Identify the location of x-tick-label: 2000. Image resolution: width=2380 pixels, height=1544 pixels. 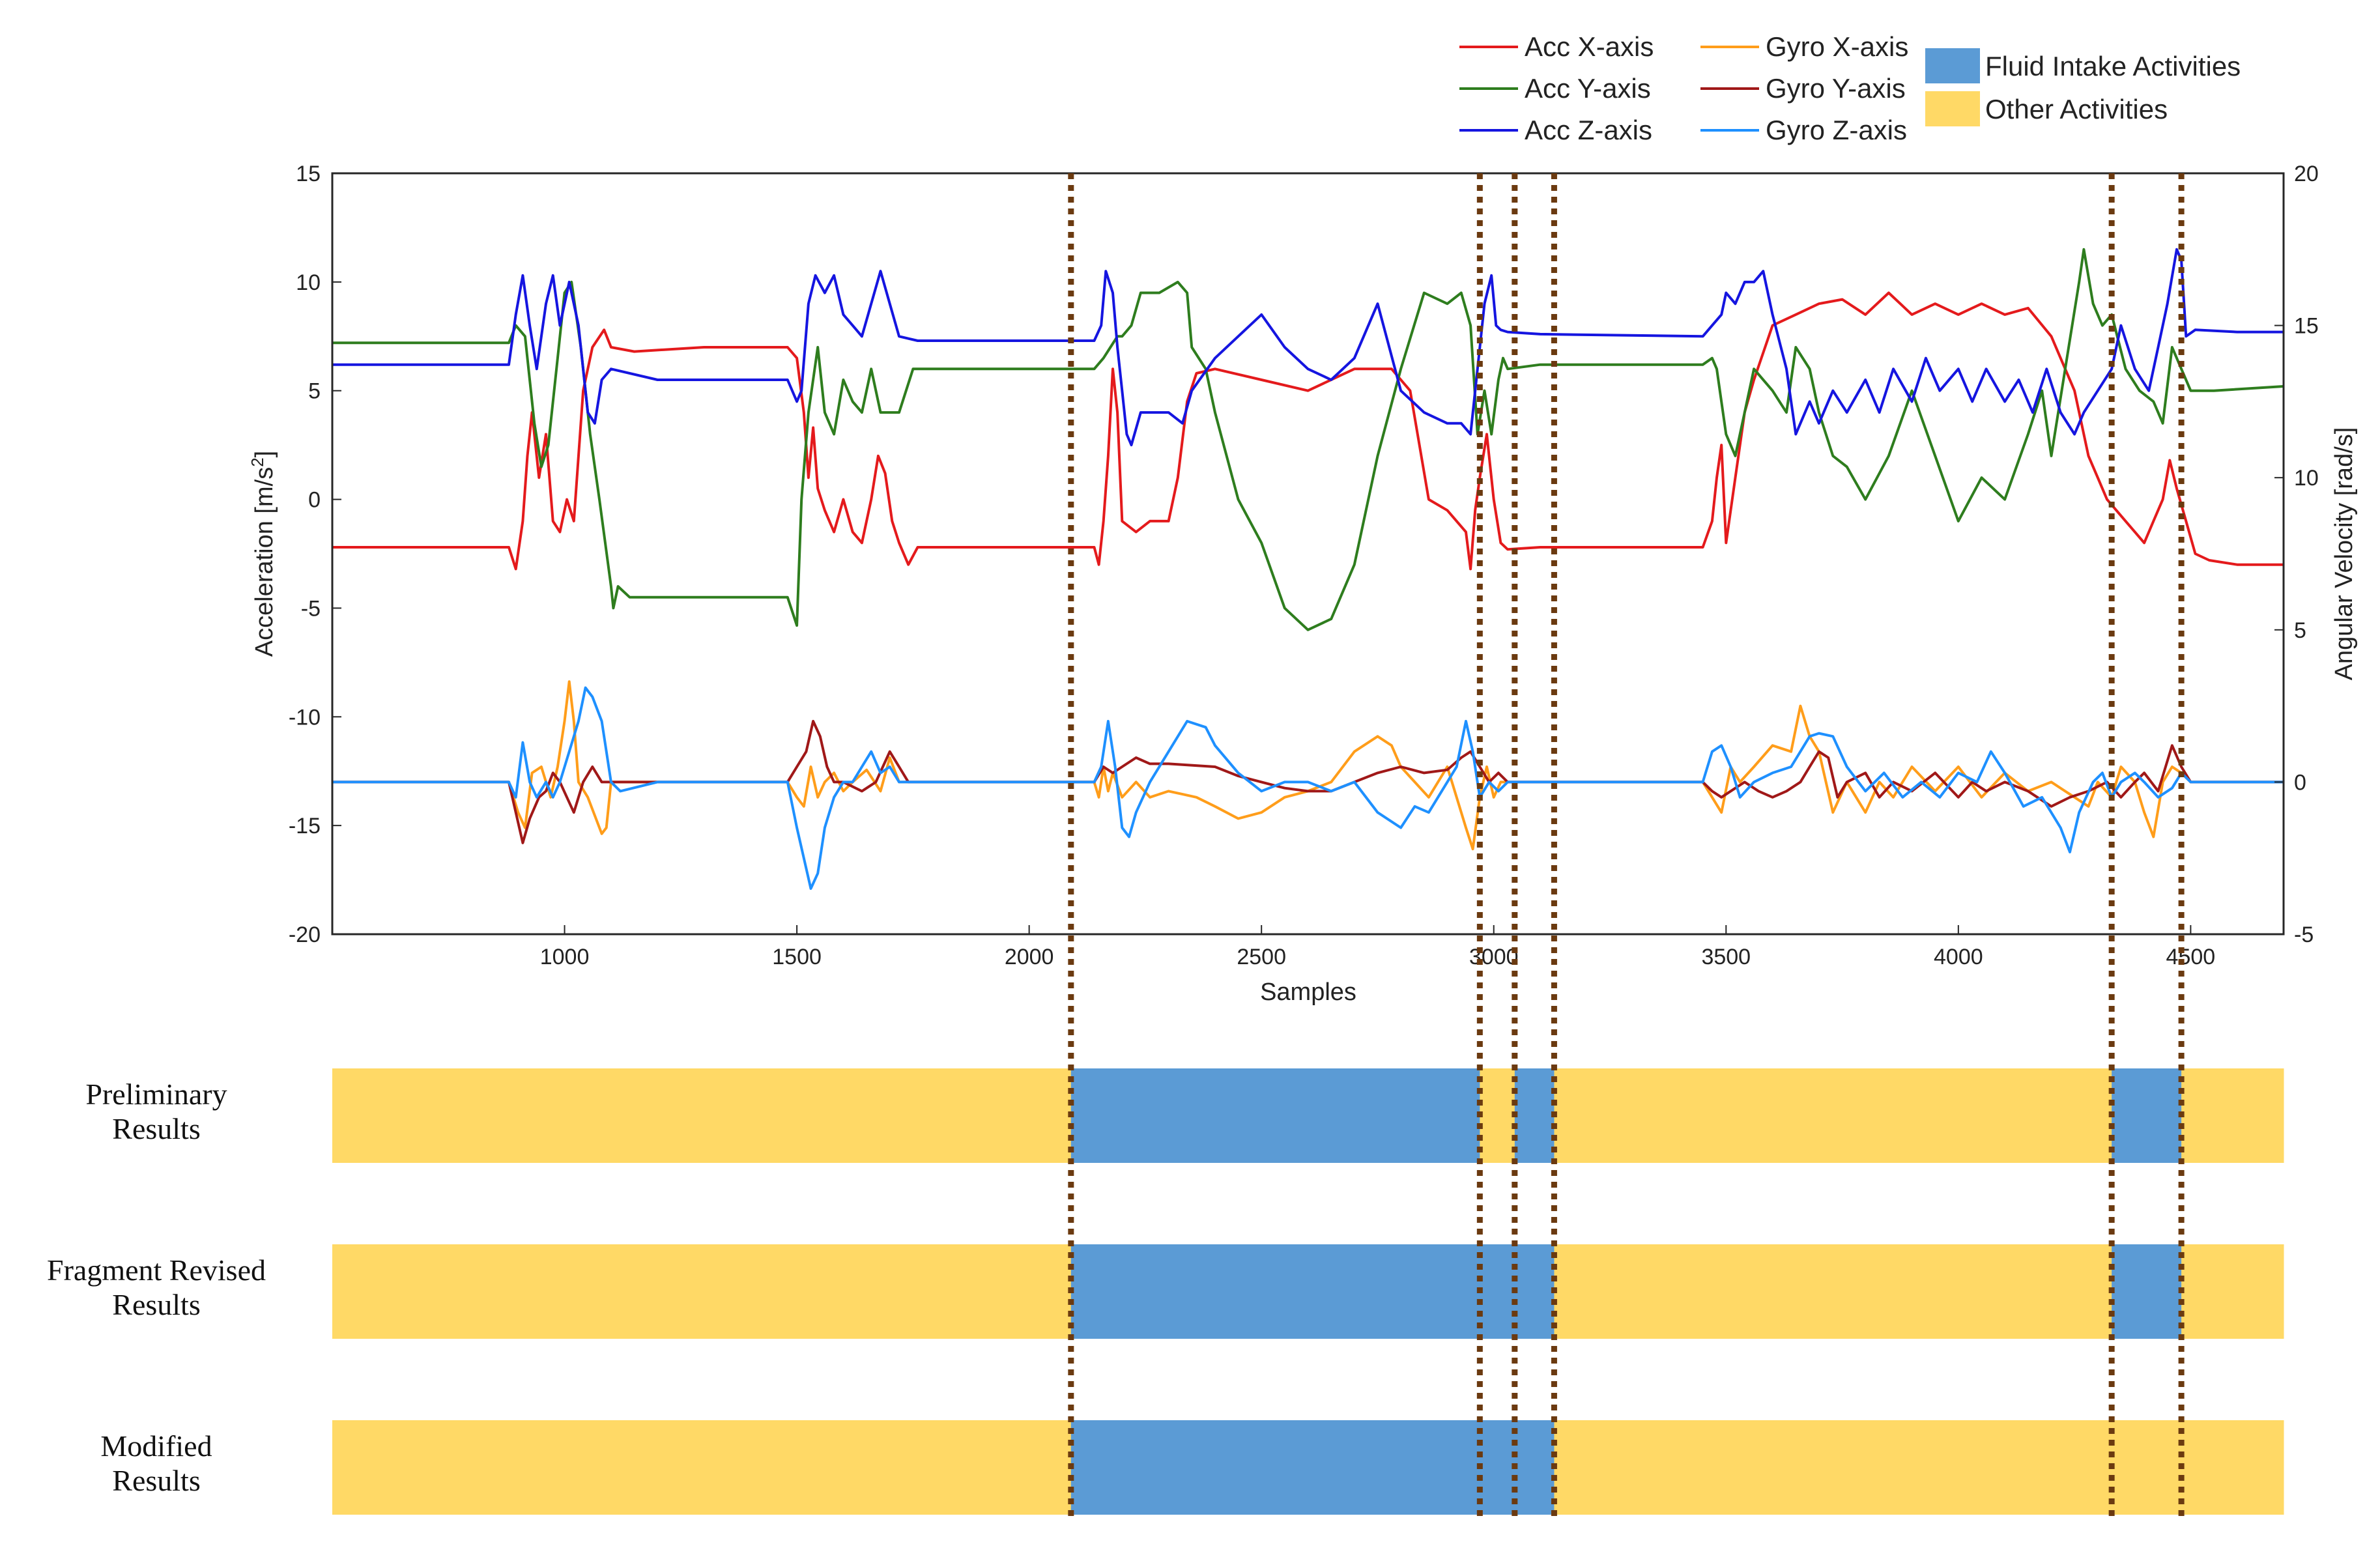
(1029, 957).